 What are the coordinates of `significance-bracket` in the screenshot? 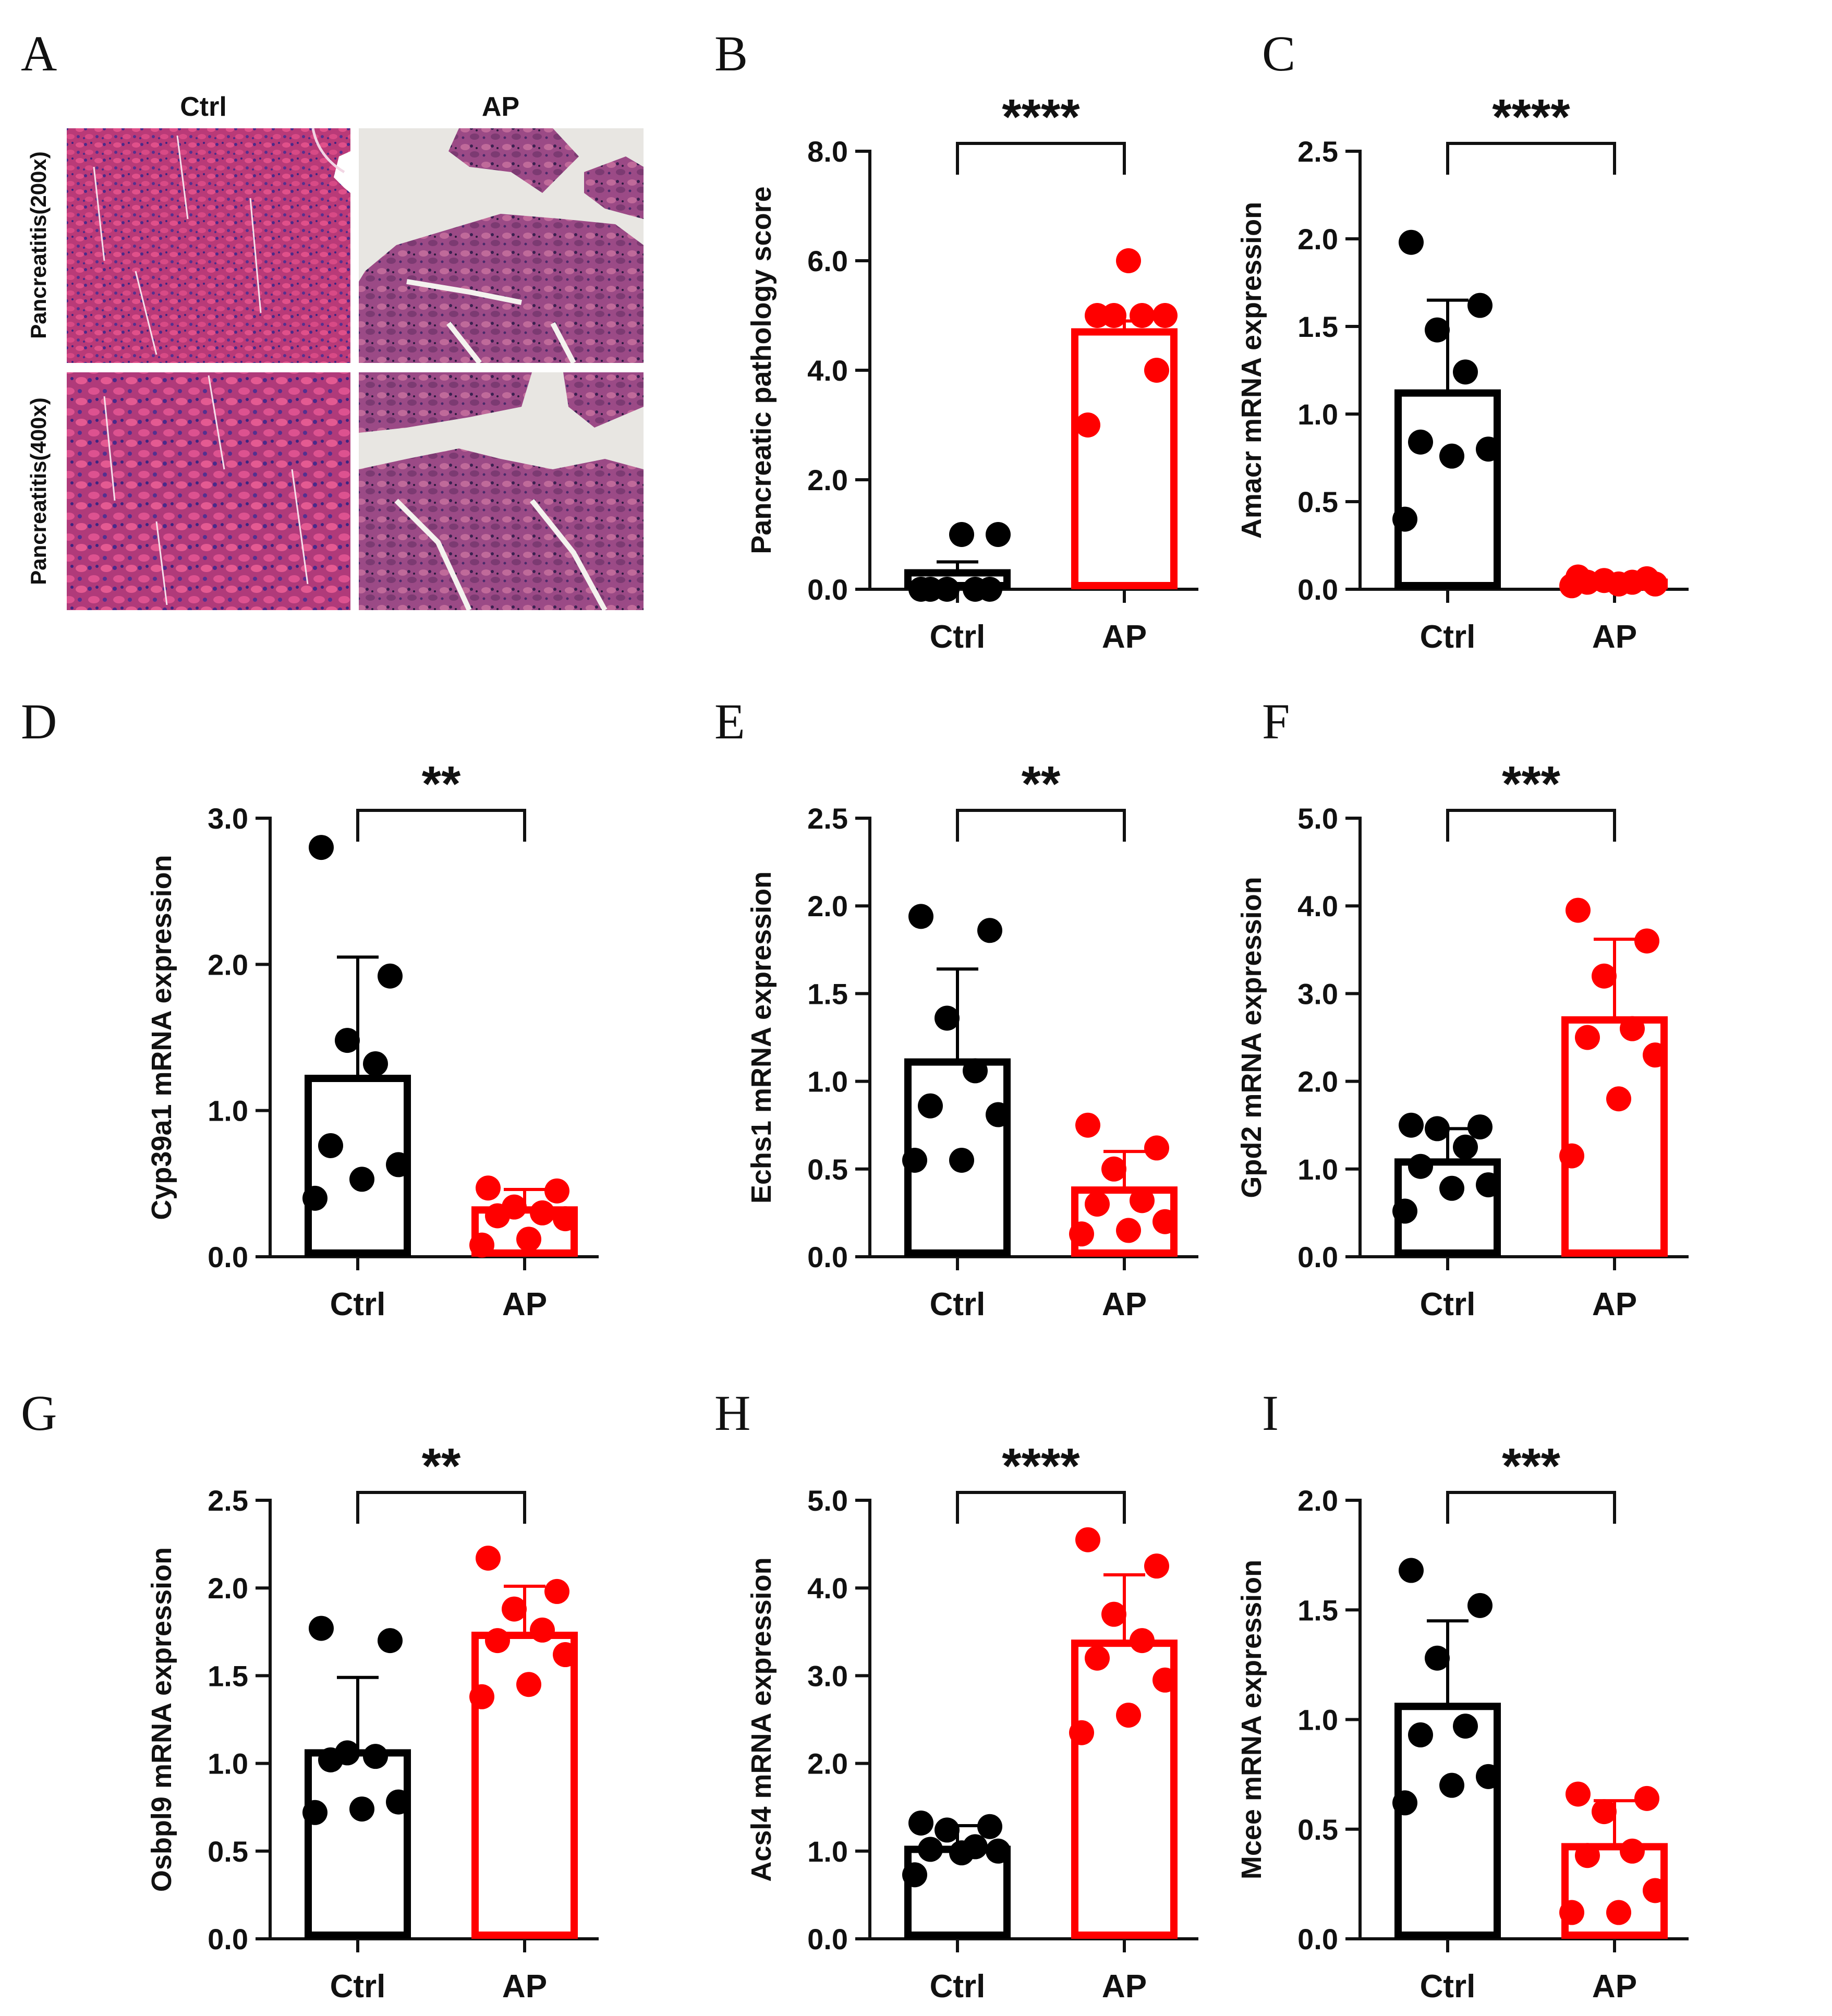 It's located at (441, 1507).